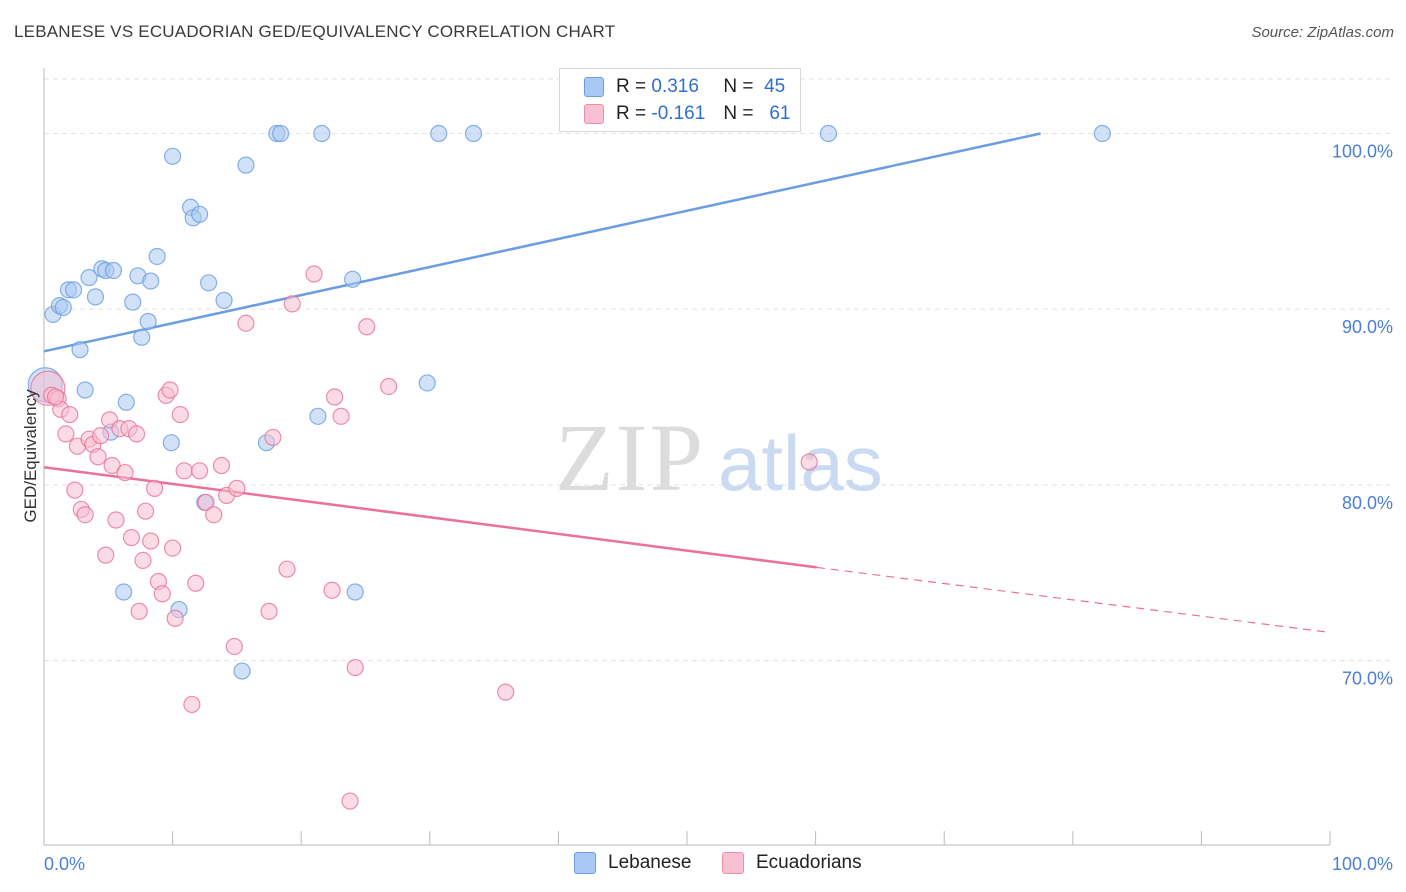  What do you see at coordinates (675, 86) in the screenshot?
I see `legend-r-value: 0.316` at bounding box center [675, 86].